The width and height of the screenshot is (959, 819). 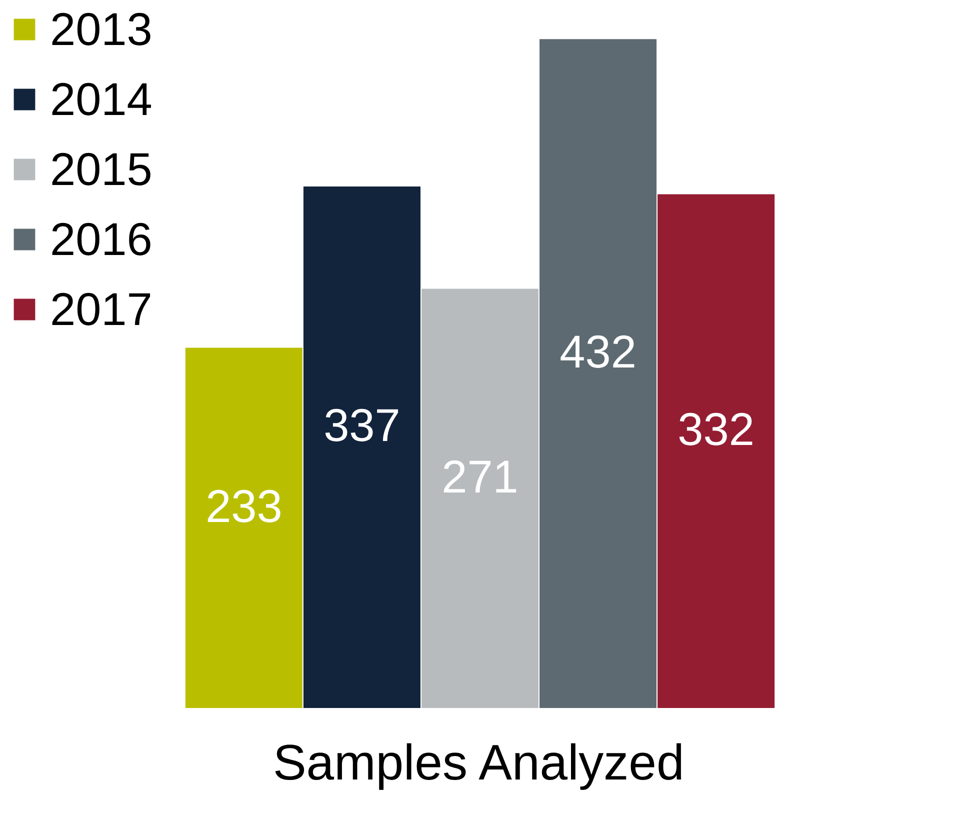 What do you see at coordinates (101, 239) in the screenshot?
I see `legend-label: 2016` at bounding box center [101, 239].